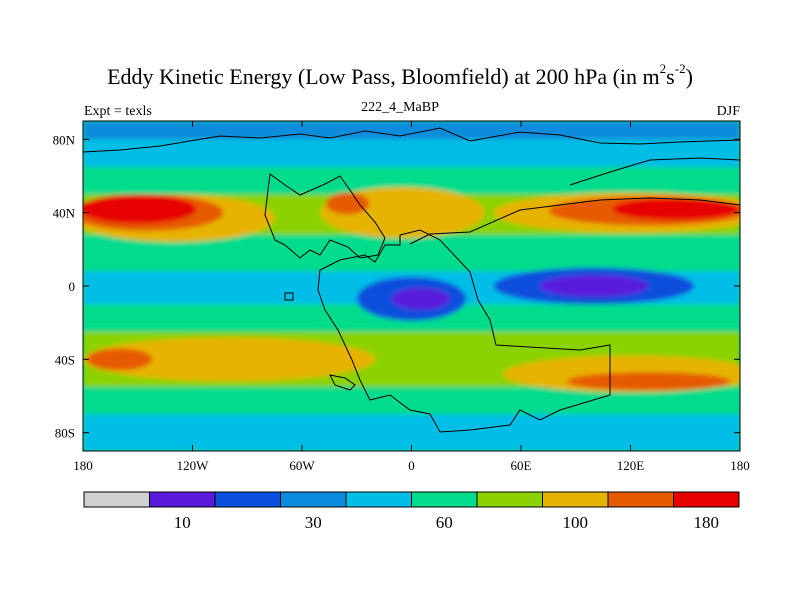  What do you see at coordinates (411, 511) in the screenshot?
I see `colorbar: 10 30 60 100 180` at bounding box center [411, 511].